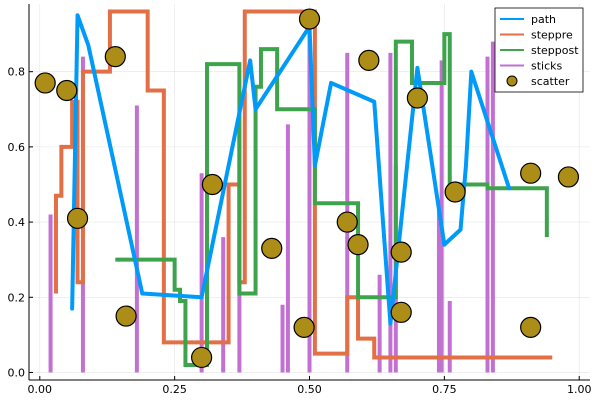 The image size is (600, 400). I want to click on legend-swatch-scatter, so click(512, 81).